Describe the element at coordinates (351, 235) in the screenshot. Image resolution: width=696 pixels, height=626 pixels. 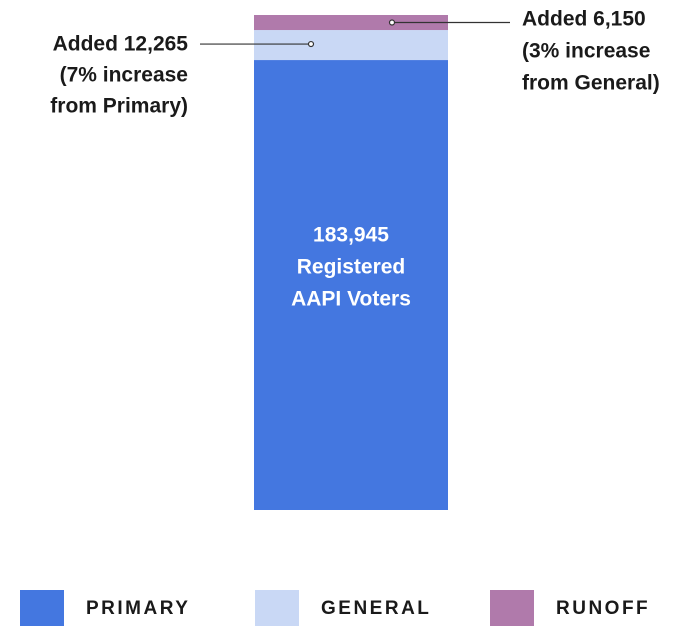
I see `data-label: 183,945` at that location.